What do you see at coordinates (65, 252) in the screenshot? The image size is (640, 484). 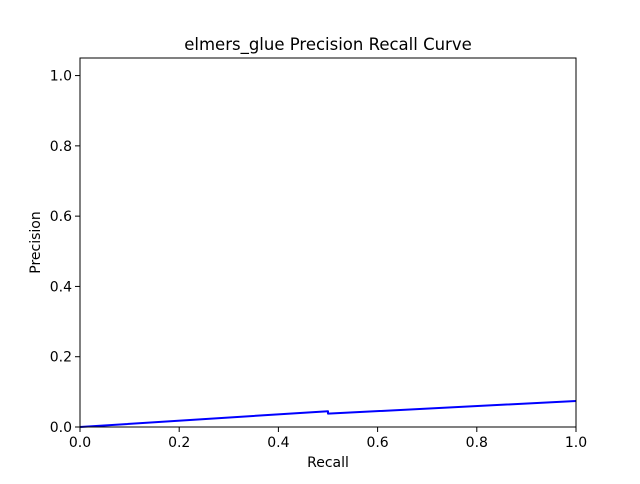 I see `y-axis-ticks: 0.0 0.2 0.4 0.6 0.8 1.0` at bounding box center [65, 252].